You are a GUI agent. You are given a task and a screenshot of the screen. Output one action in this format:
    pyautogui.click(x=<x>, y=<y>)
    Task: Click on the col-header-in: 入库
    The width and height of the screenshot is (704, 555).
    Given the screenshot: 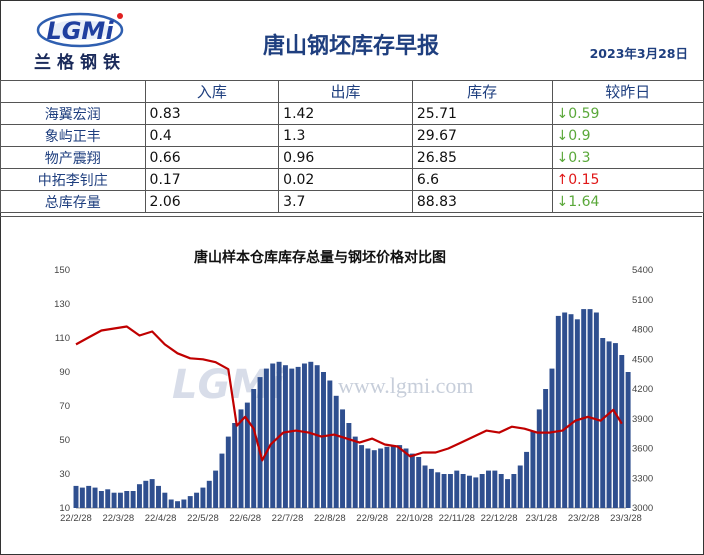 What is the action you would take?
    pyautogui.click(x=212, y=91)
    